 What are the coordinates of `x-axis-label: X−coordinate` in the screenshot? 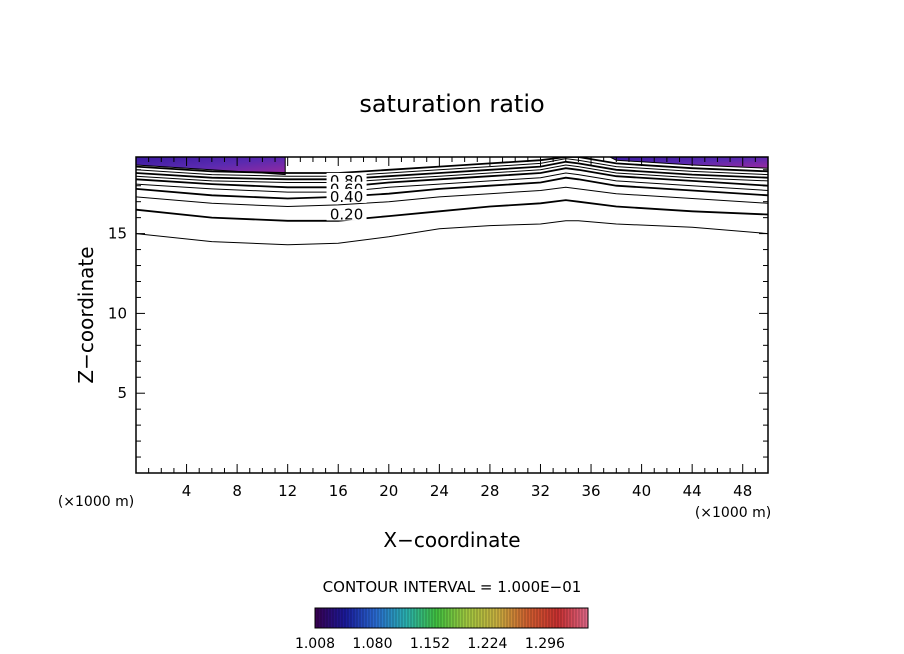 It's located at (451, 540).